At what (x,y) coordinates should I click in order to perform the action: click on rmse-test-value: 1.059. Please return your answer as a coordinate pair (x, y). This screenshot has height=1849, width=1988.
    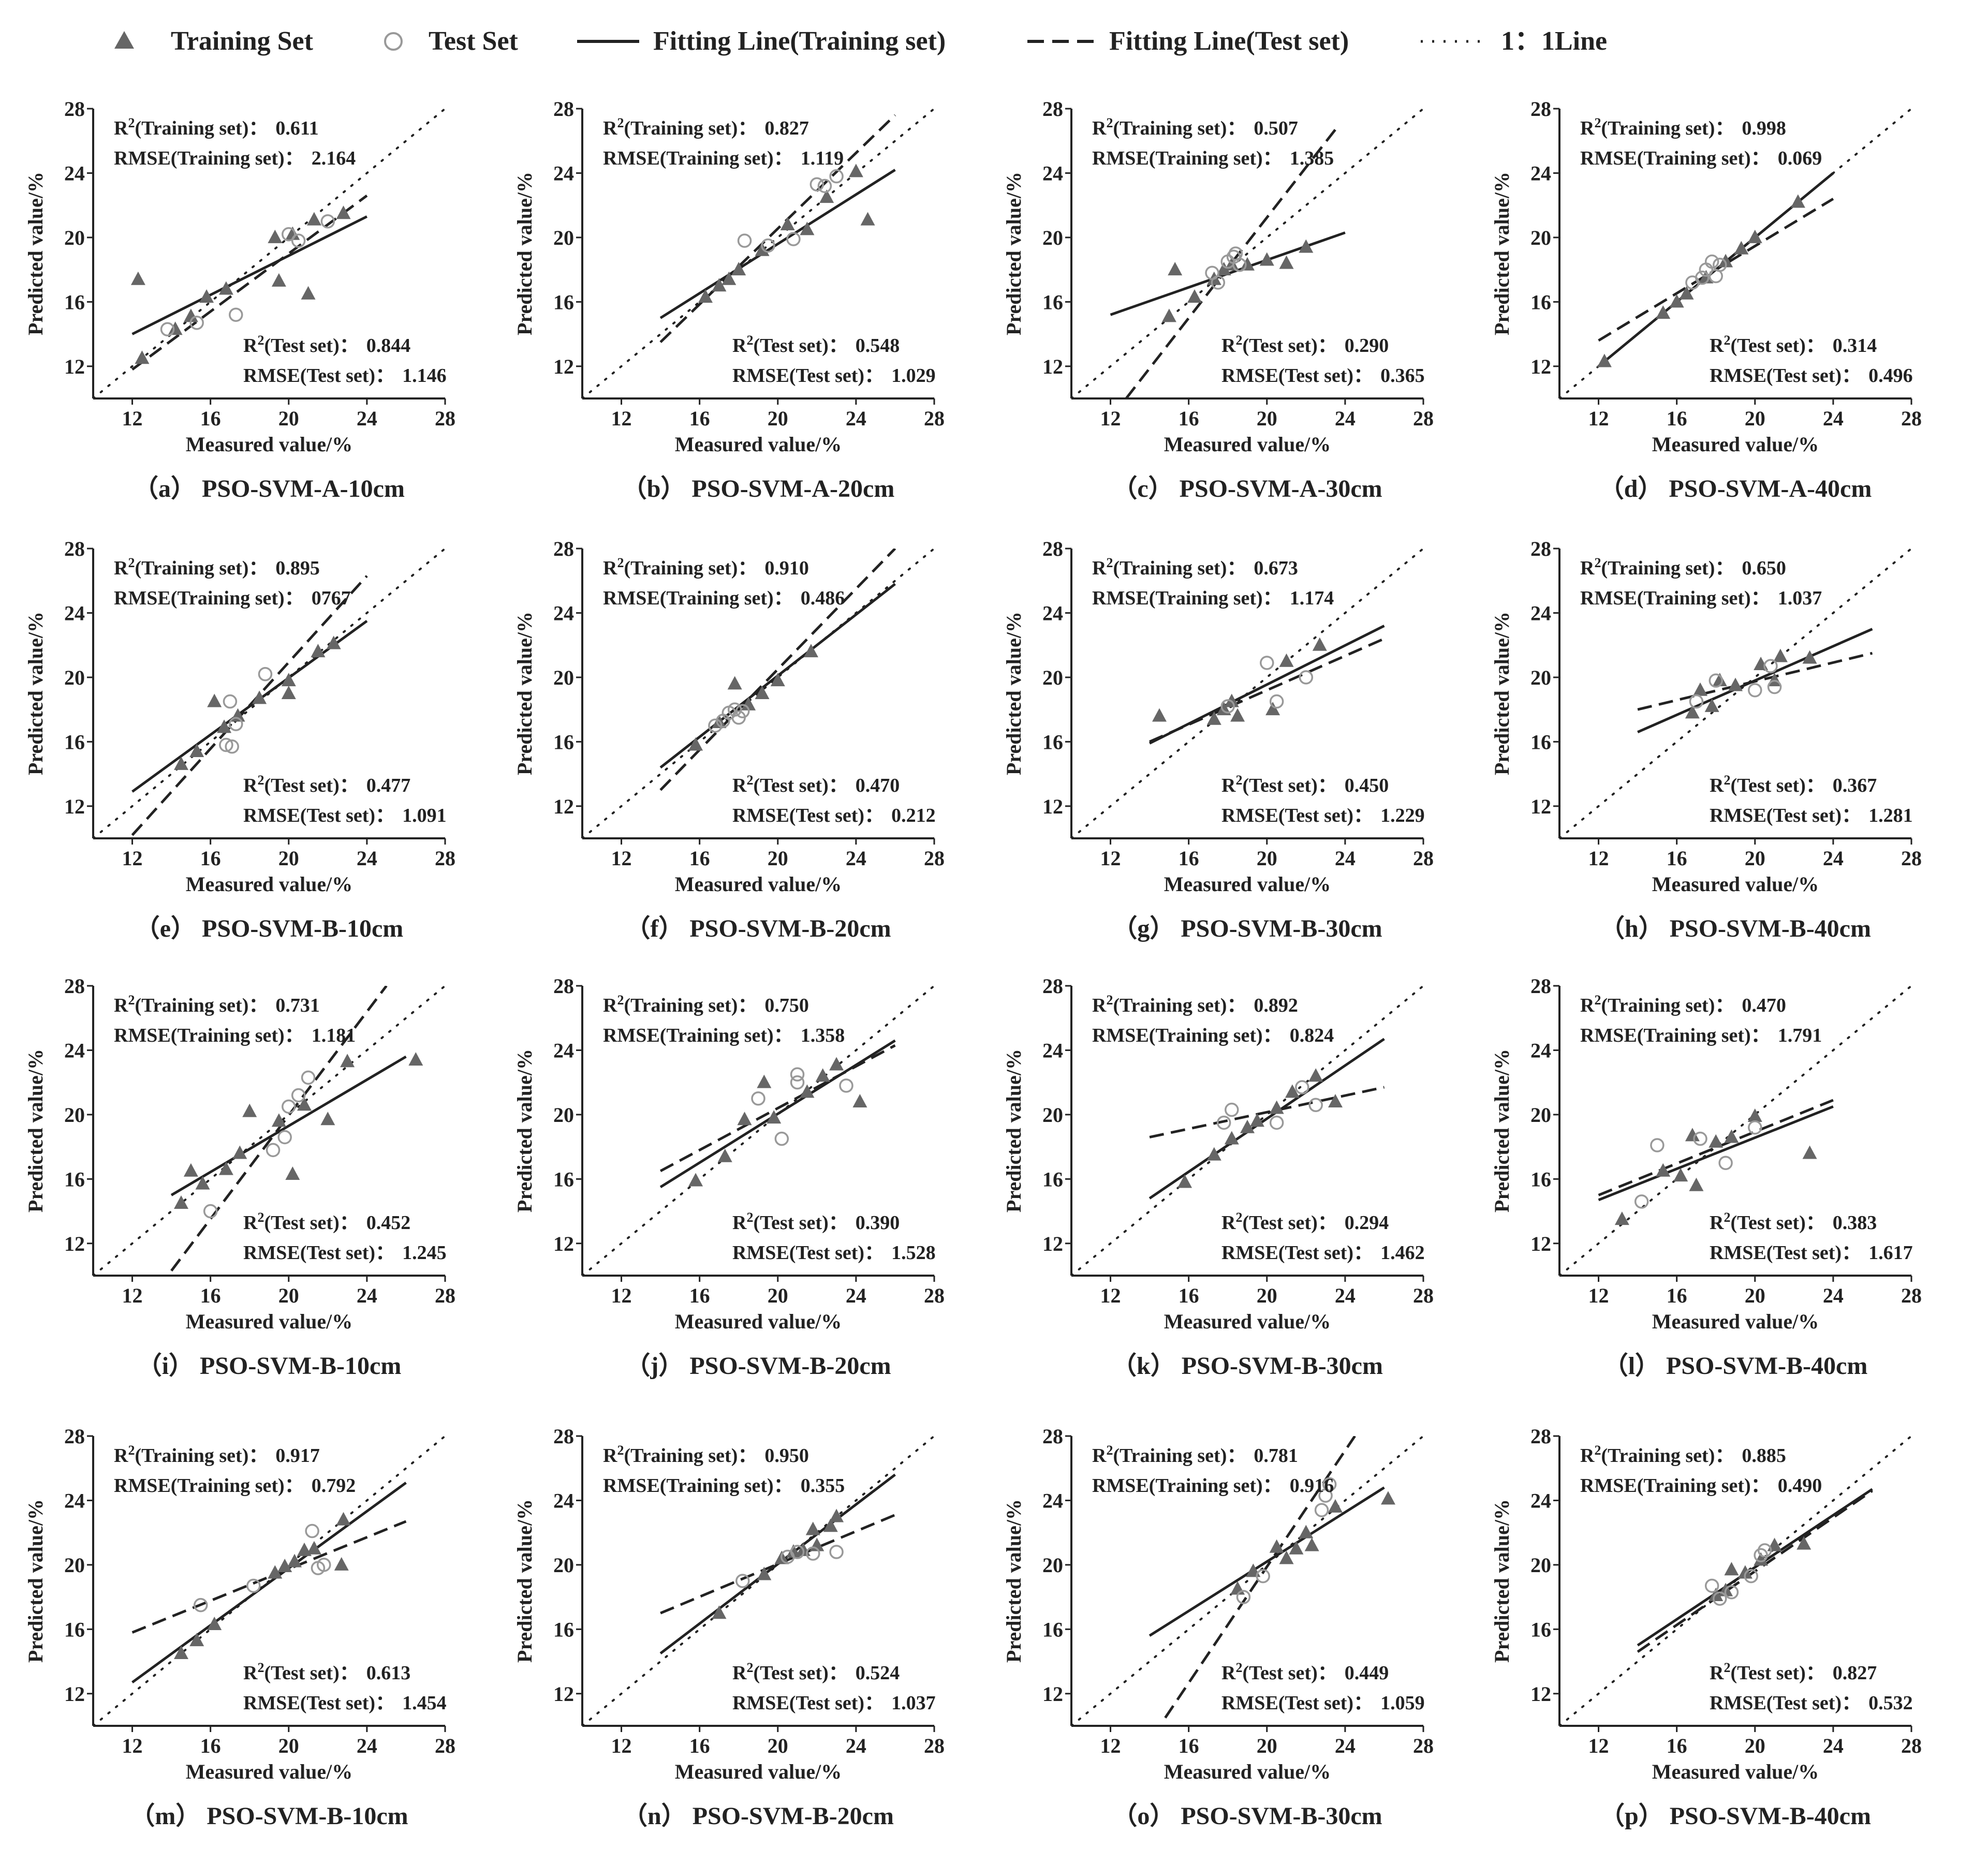
    Looking at the image, I should click on (1402, 1703).